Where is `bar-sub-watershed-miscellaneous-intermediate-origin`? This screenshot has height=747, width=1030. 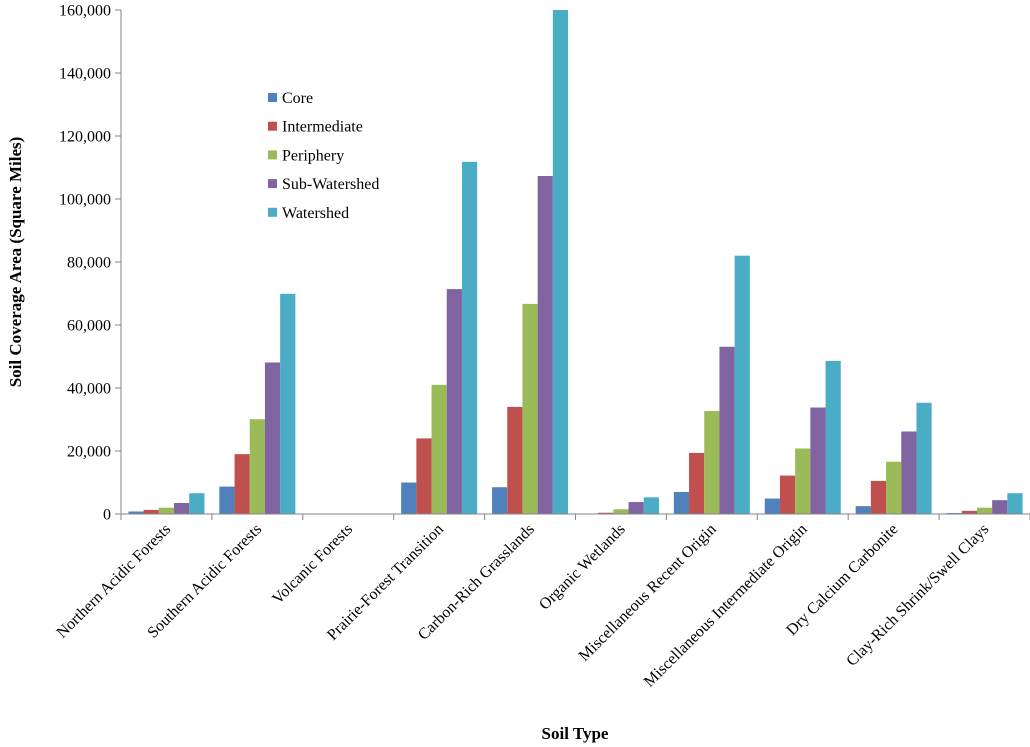
bar-sub-watershed-miscellaneous-intermediate-origin is located at coordinates (818, 460).